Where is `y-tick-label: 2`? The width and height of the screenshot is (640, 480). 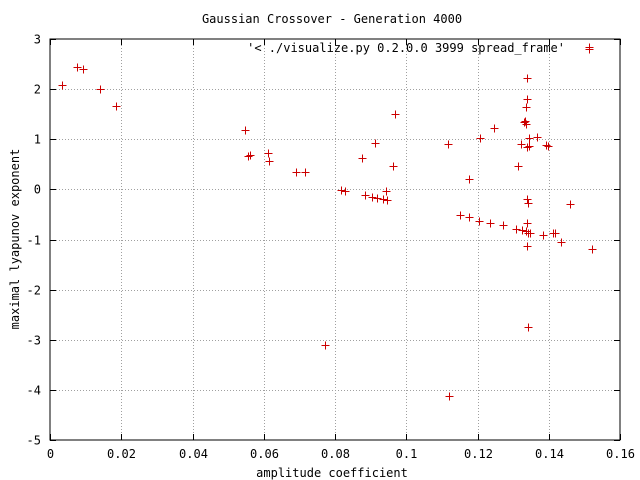 y-tick-label: 2 is located at coordinates (37, 90).